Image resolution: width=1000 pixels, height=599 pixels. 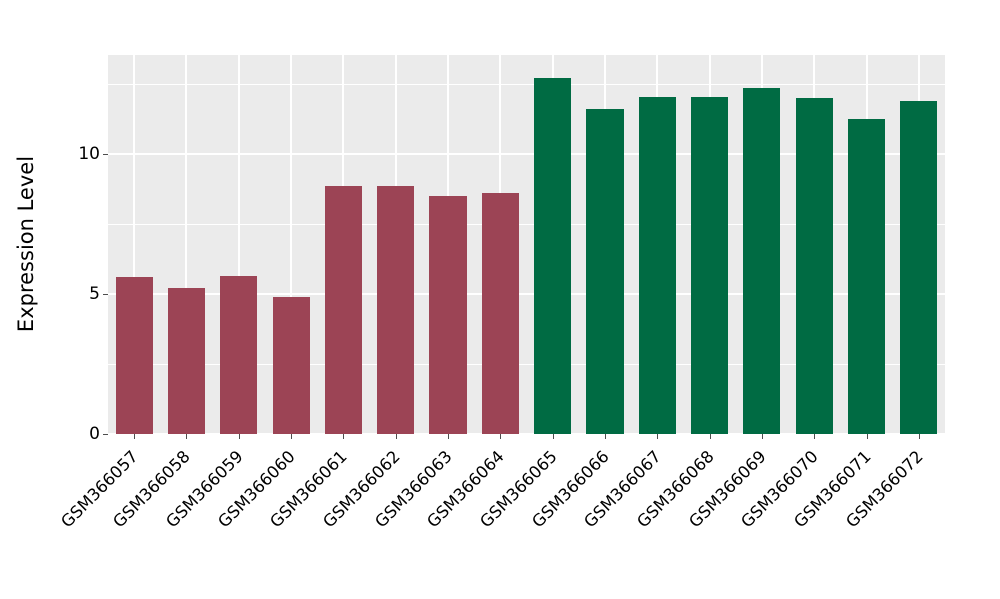 What do you see at coordinates (94, 434) in the screenshot?
I see `y-axis-tick-label: 0` at bounding box center [94, 434].